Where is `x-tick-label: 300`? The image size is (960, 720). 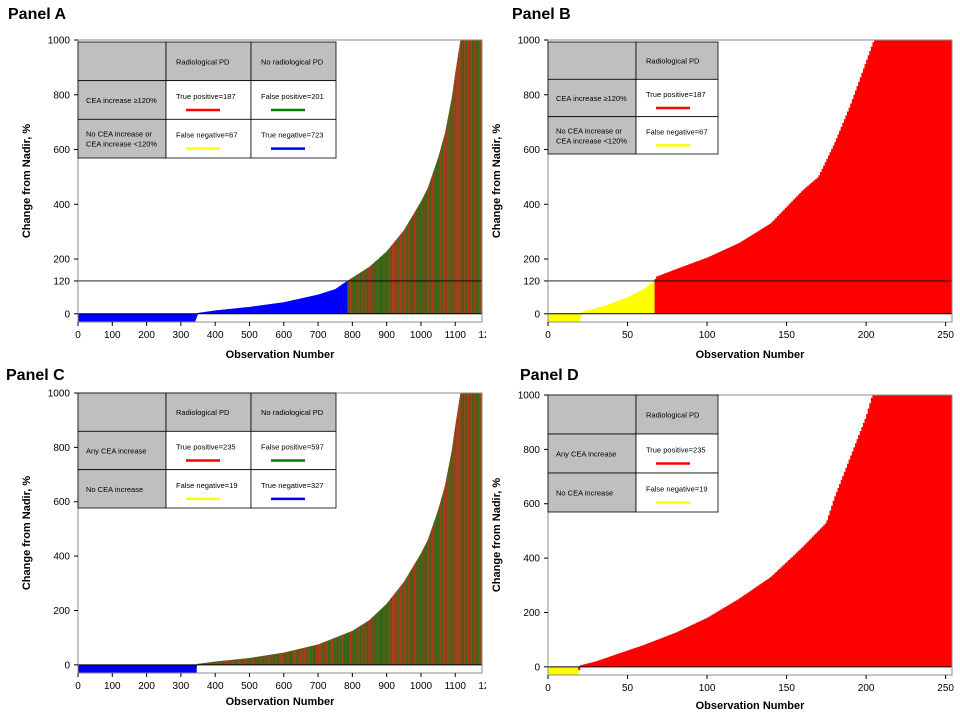
x-tick-label: 300 is located at coordinates (181, 335).